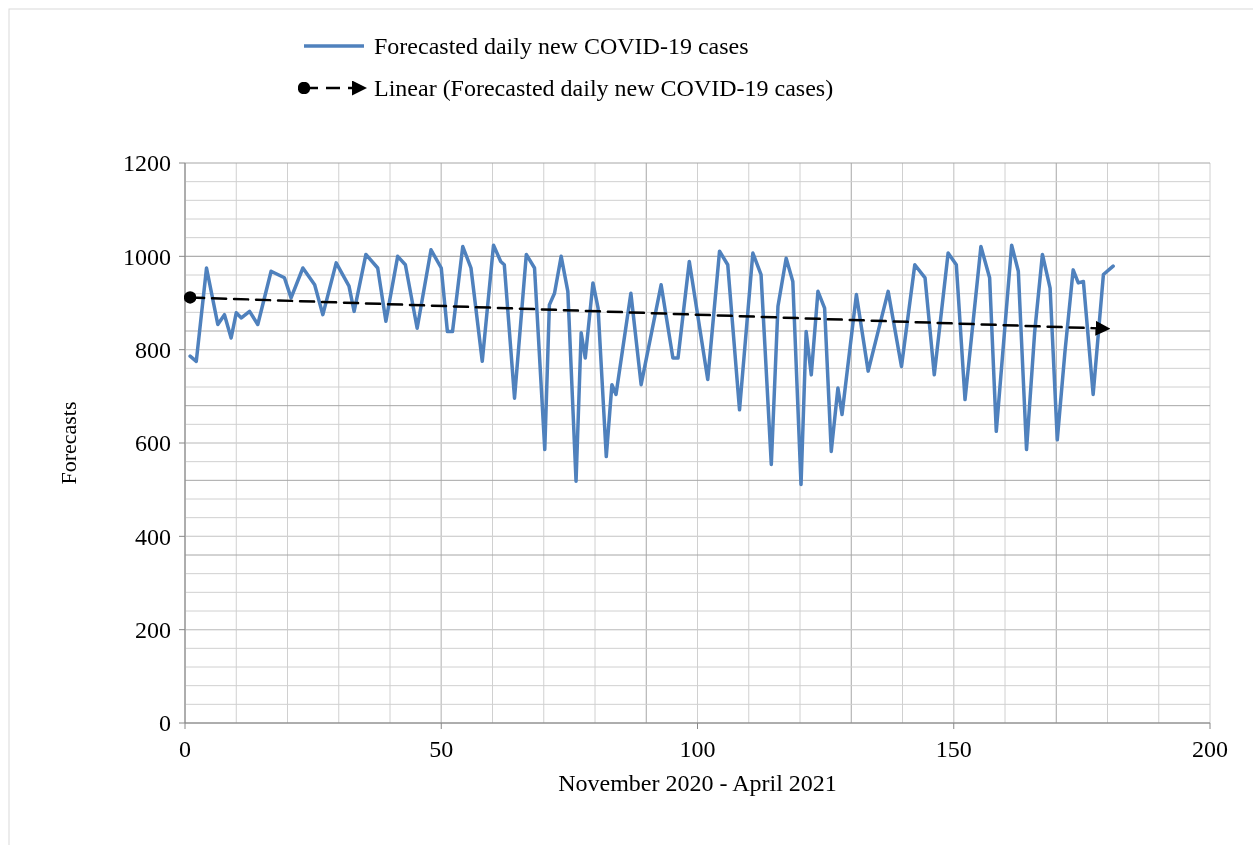 The height and width of the screenshot is (845, 1253). Describe the element at coordinates (165, 723) in the screenshot. I see `y-tick-label: 0` at that location.